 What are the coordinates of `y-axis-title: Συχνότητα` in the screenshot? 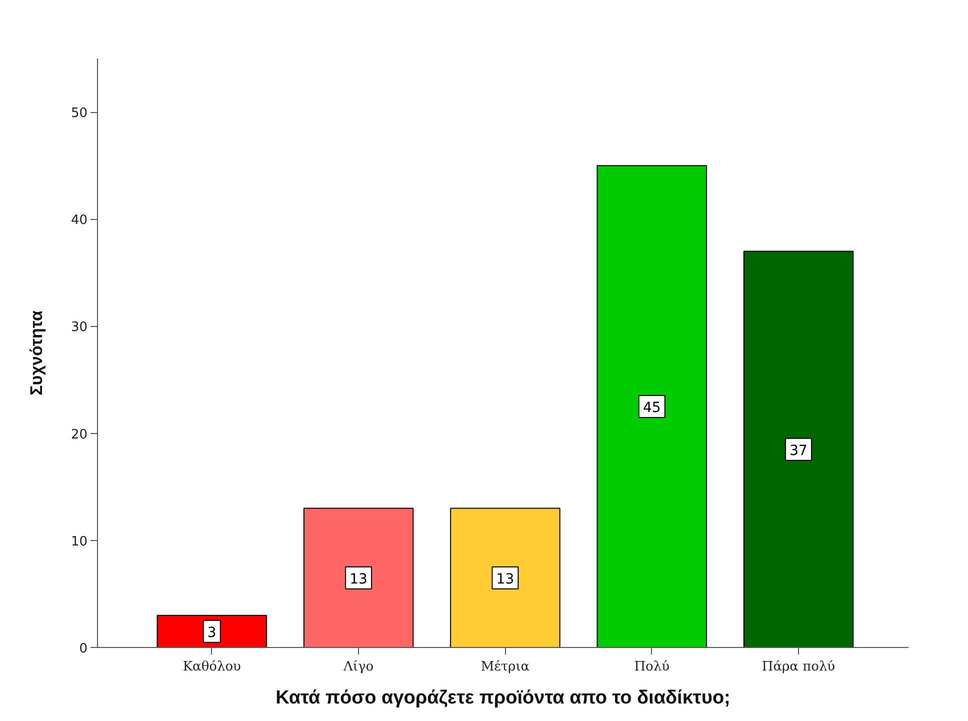 It's located at (36, 353).